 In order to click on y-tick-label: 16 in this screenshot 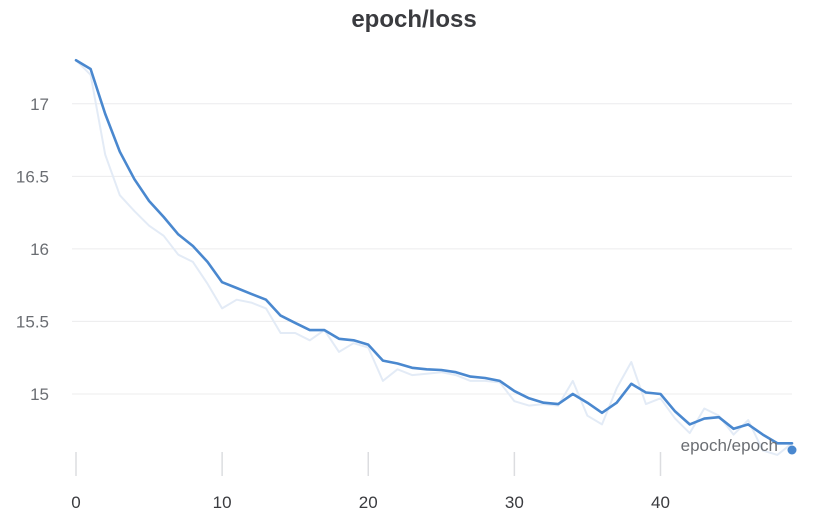, I will do `click(39, 249)`.